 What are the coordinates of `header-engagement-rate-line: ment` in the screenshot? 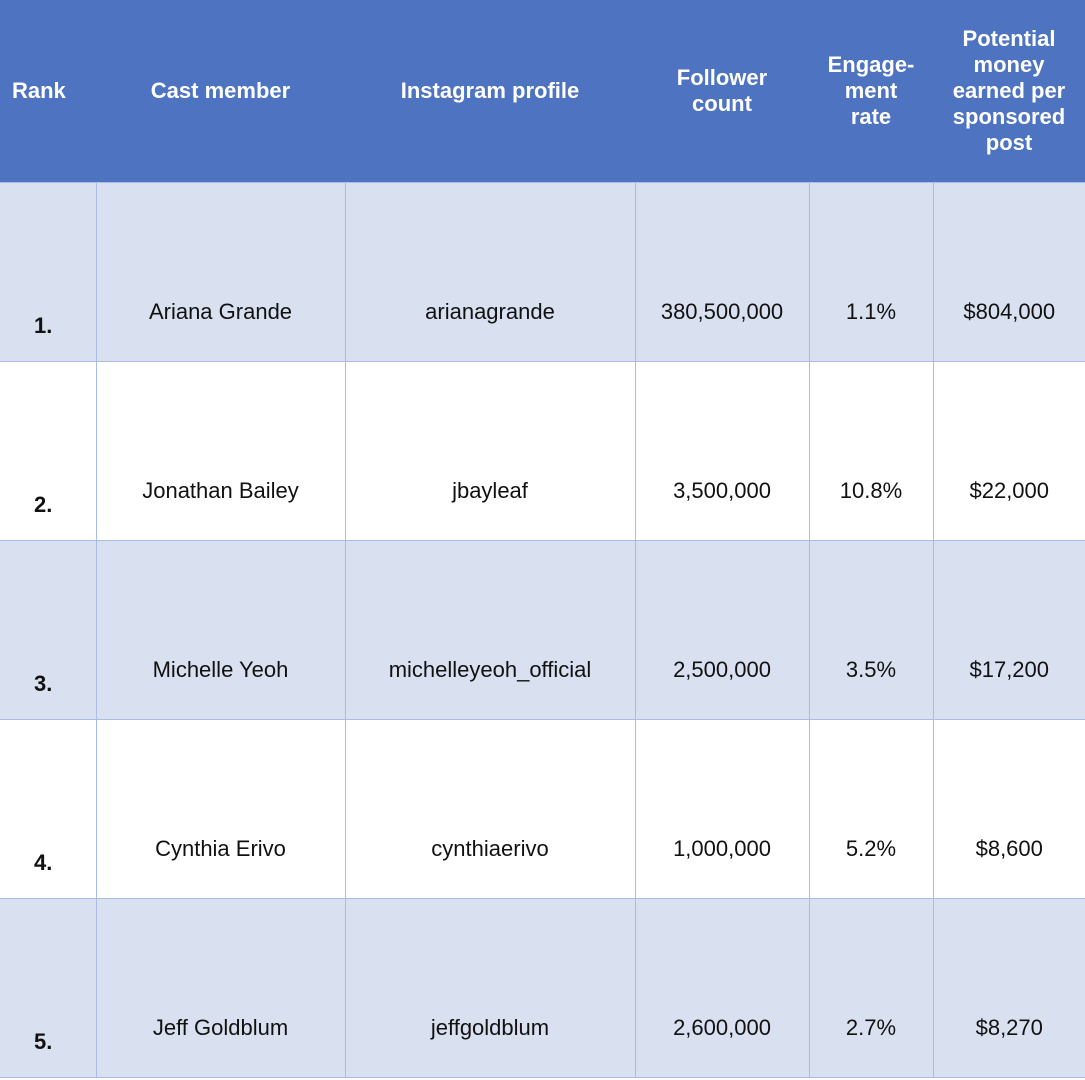 It's located at (871, 90).